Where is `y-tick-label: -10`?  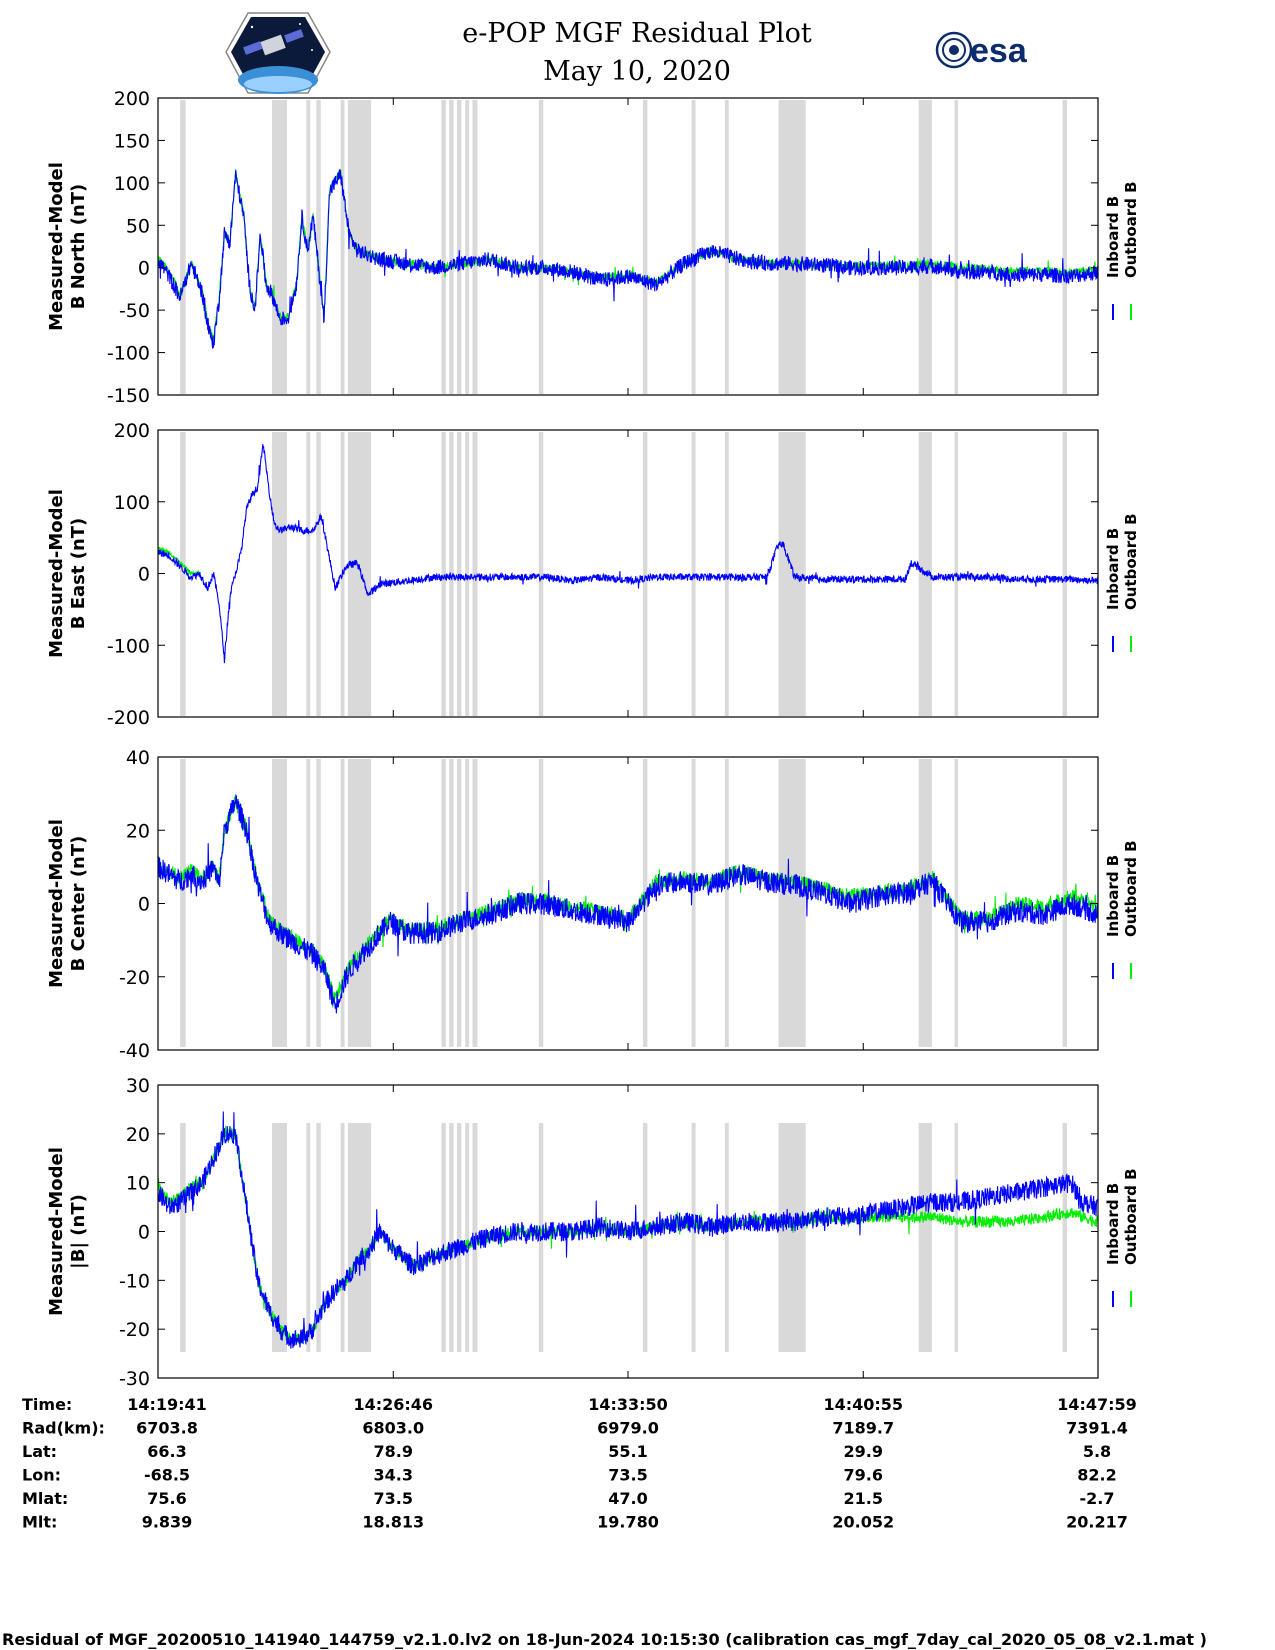
y-tick-label: -10 is located at coordinates (134, 1281).